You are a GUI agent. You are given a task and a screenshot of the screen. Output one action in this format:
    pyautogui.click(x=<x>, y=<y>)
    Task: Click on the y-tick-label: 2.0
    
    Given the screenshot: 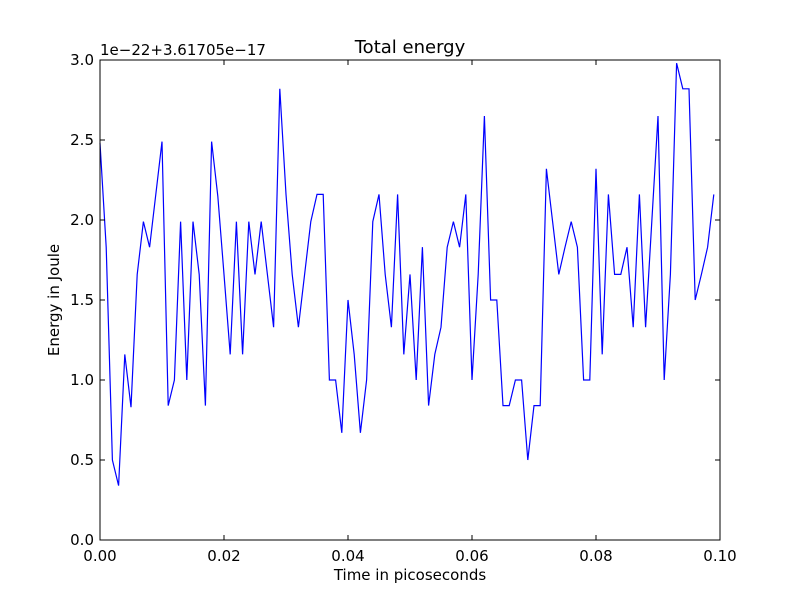 What is the action you would take?
    pyautogui.click(x=82, y=220)
    